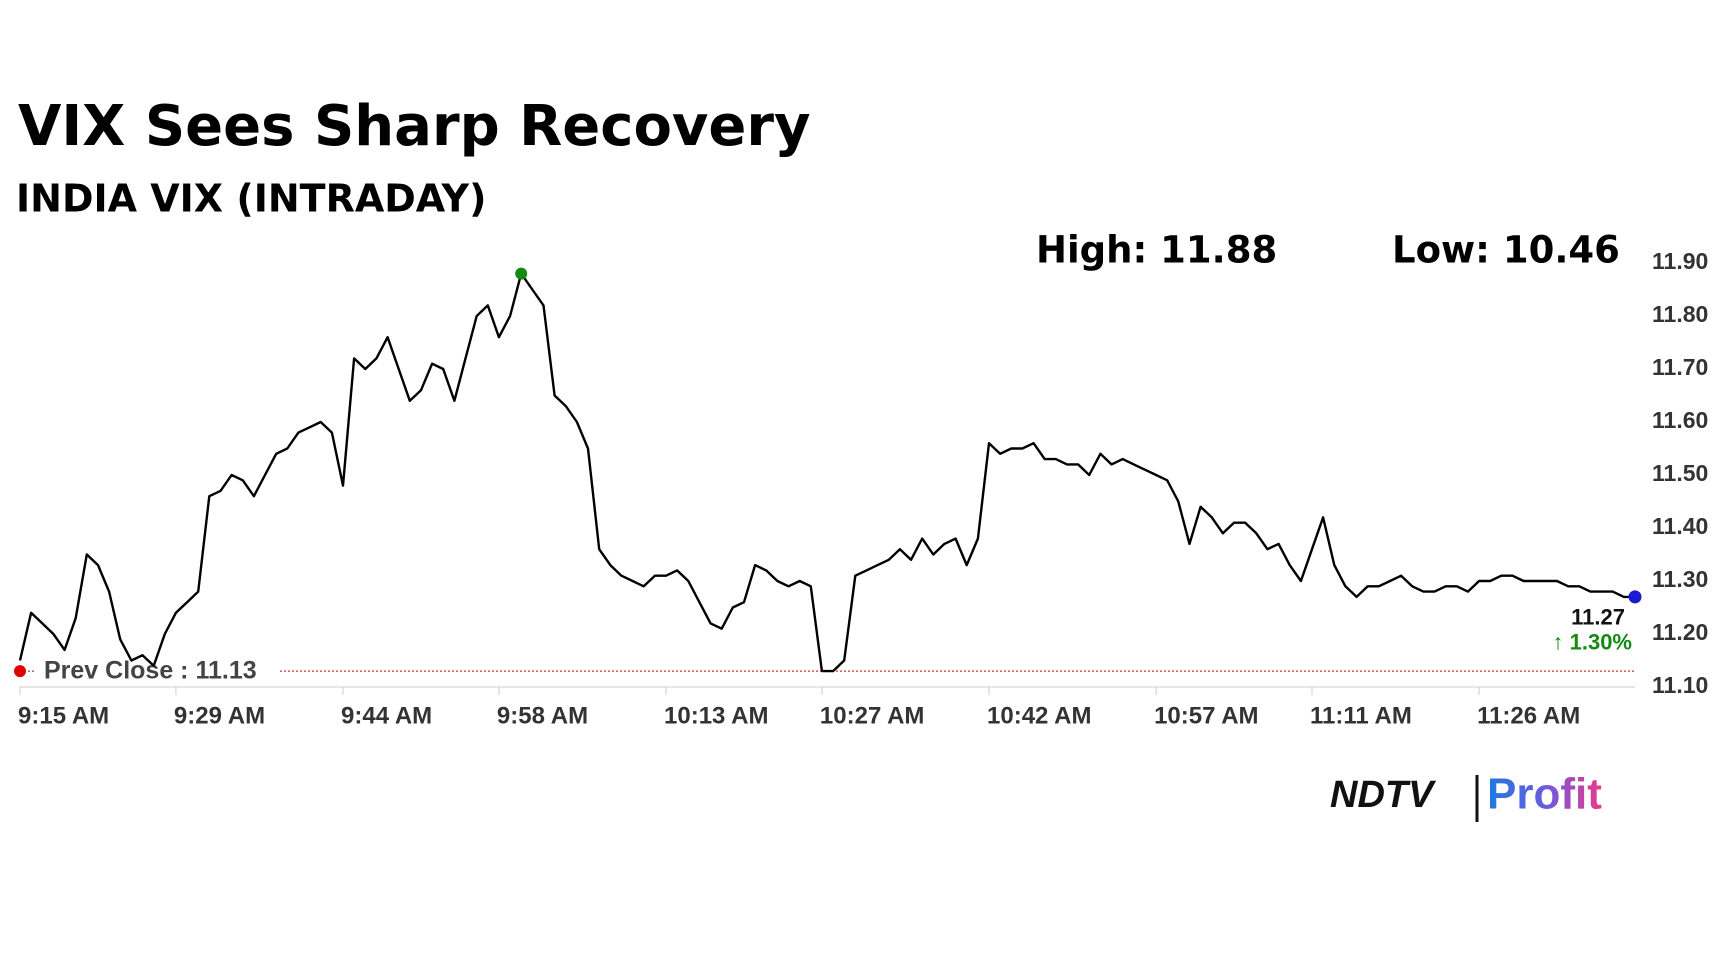 This screenshot has width=1728, height=972. Describe the element at coordinates (251, 199) in the screenshot. I see `chart-subtitle: INDIA VIX (INTRADAY)` at that location.